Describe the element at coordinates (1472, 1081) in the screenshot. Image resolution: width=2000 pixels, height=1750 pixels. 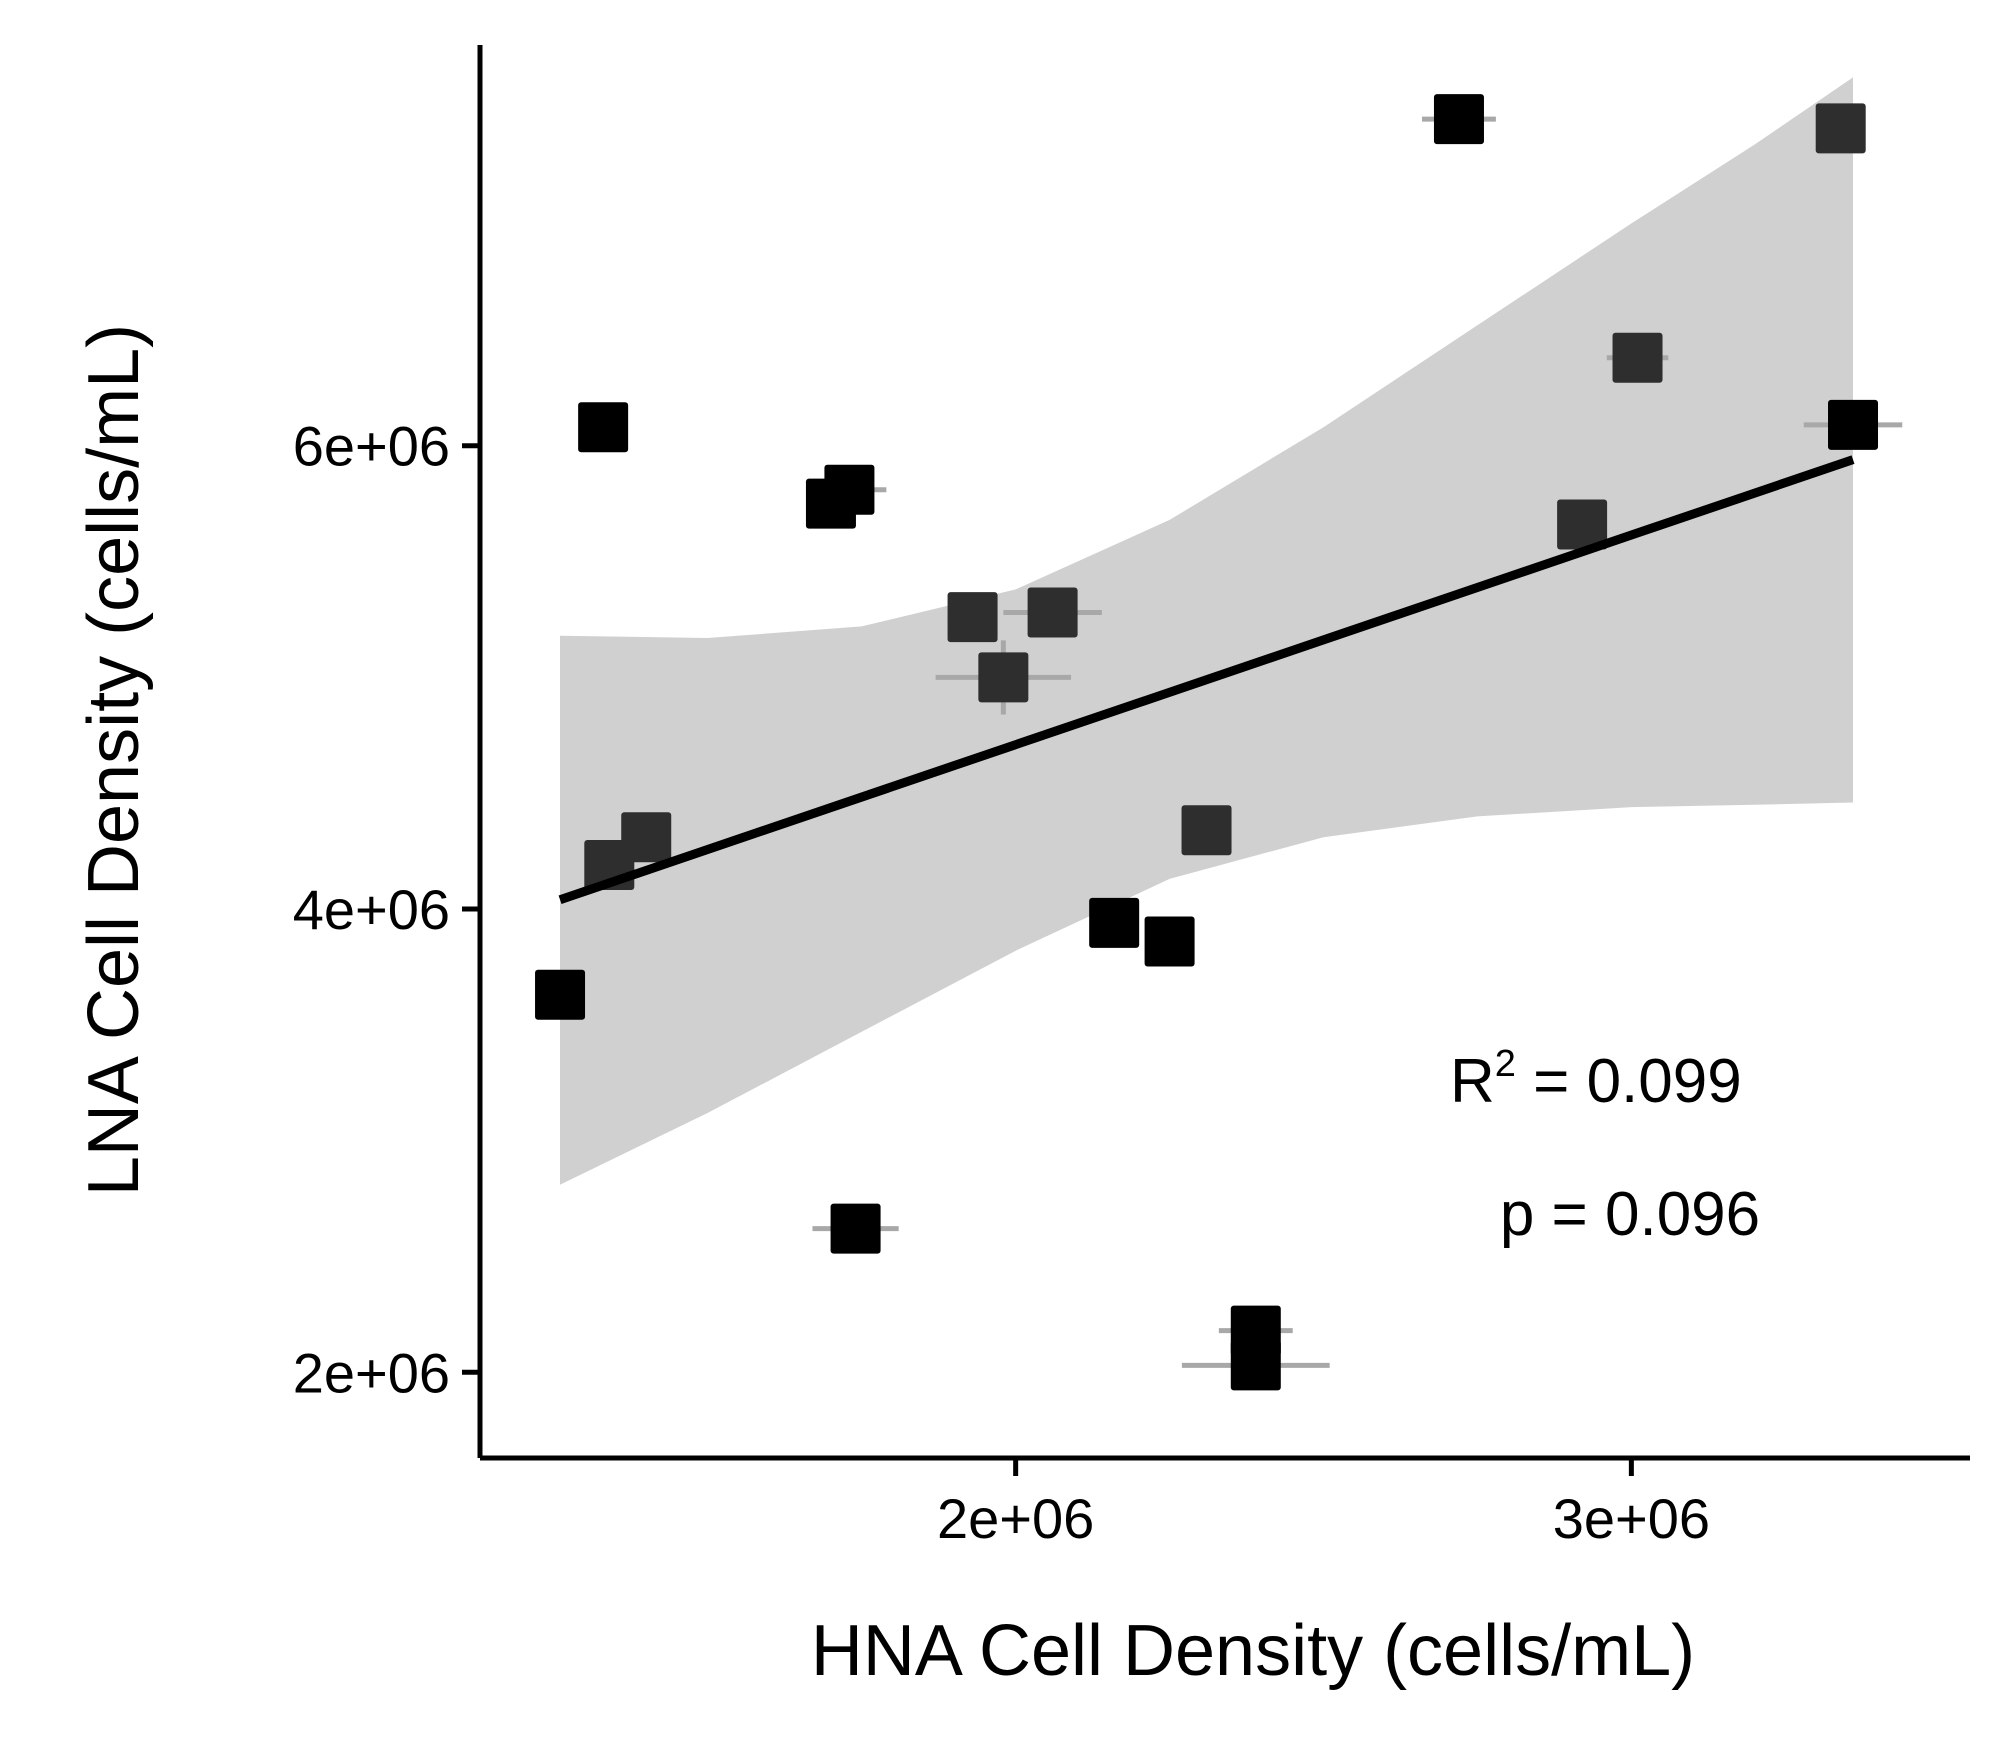
I see `r-squared-symbol: R` at that location.